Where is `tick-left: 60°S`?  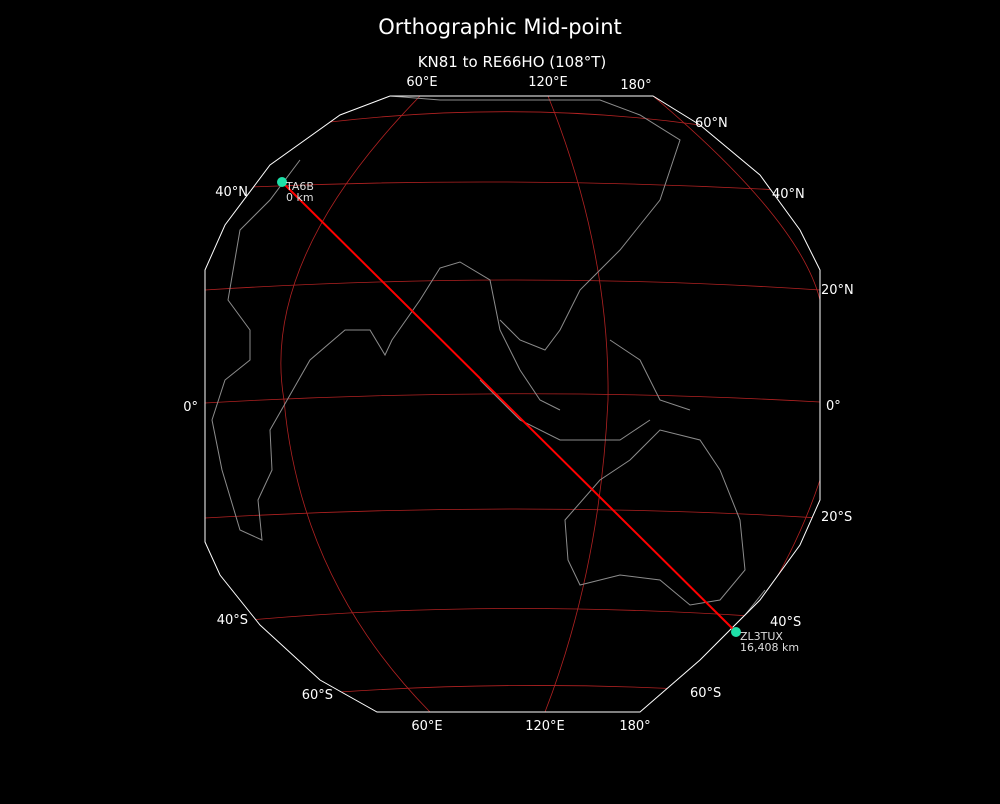
tick-left: 60°S is located at coordinates (317, 695).